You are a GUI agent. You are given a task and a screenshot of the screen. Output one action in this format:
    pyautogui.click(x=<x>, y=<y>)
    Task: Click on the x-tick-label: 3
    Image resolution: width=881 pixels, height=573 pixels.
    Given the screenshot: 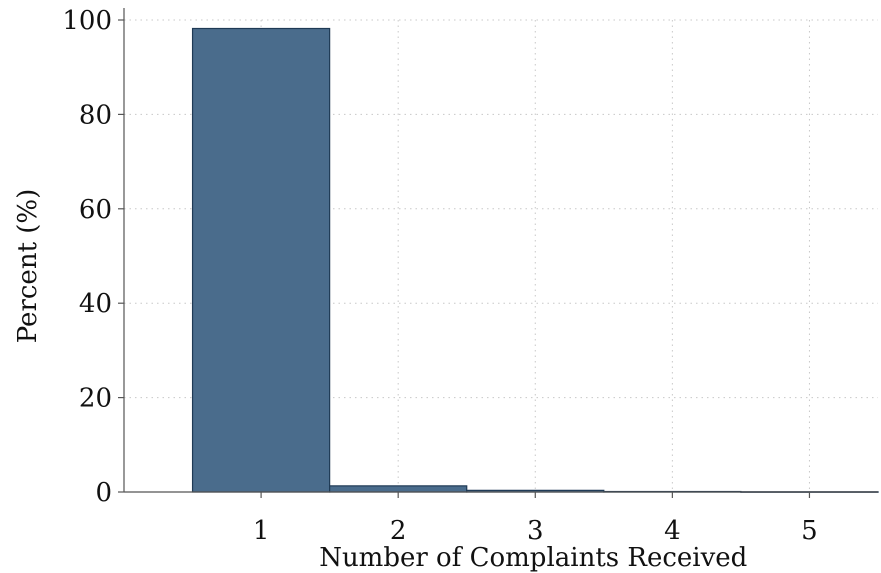 What is the action you would take?
    pyautogui.click(x=535, y=531)
    